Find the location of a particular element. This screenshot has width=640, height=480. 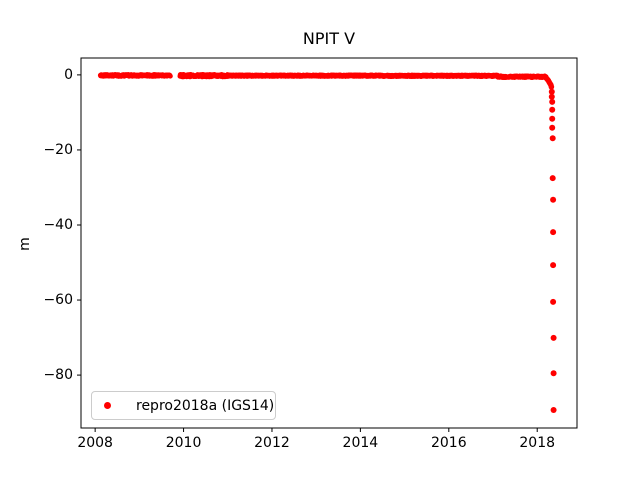

y-tick-label: −60 is located at coordinates (58, 300).